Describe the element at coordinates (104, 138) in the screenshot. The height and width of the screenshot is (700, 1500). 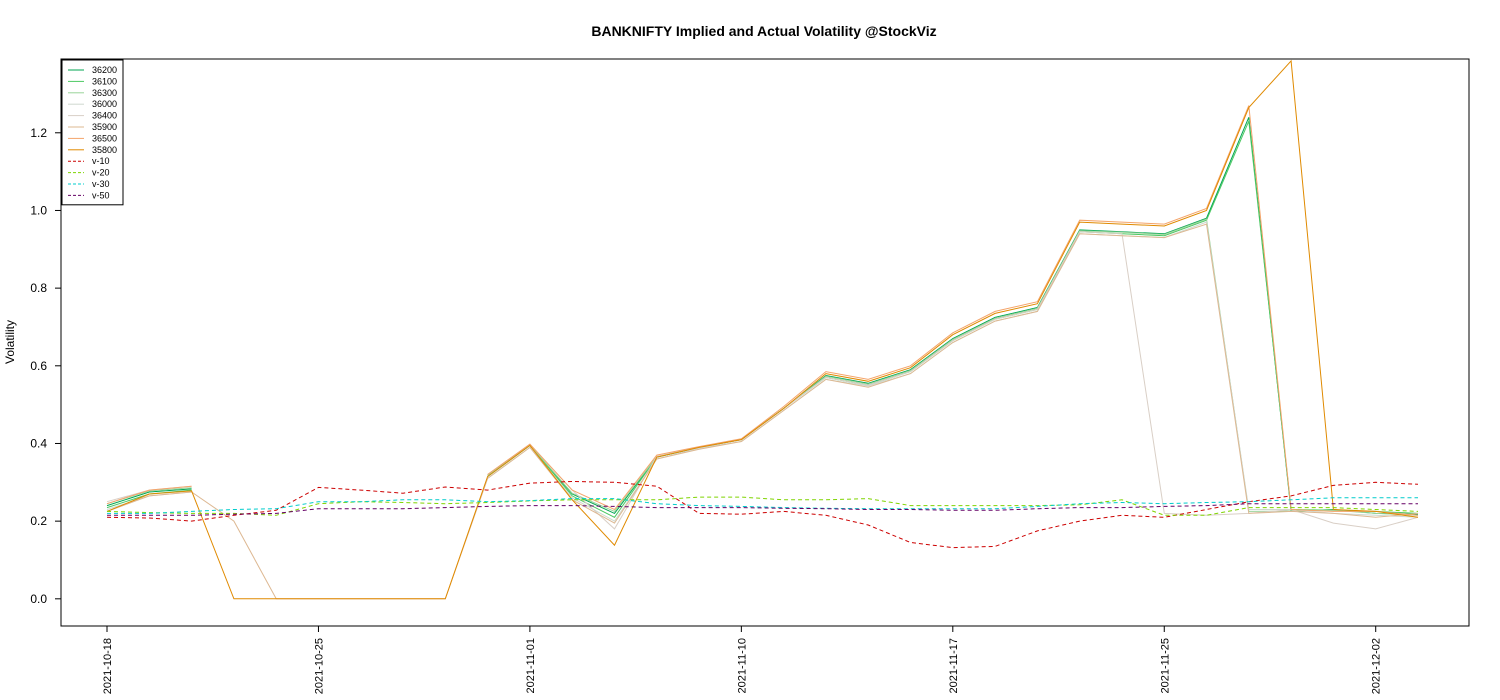
I see `legend-label-36500: 36500` at that location.